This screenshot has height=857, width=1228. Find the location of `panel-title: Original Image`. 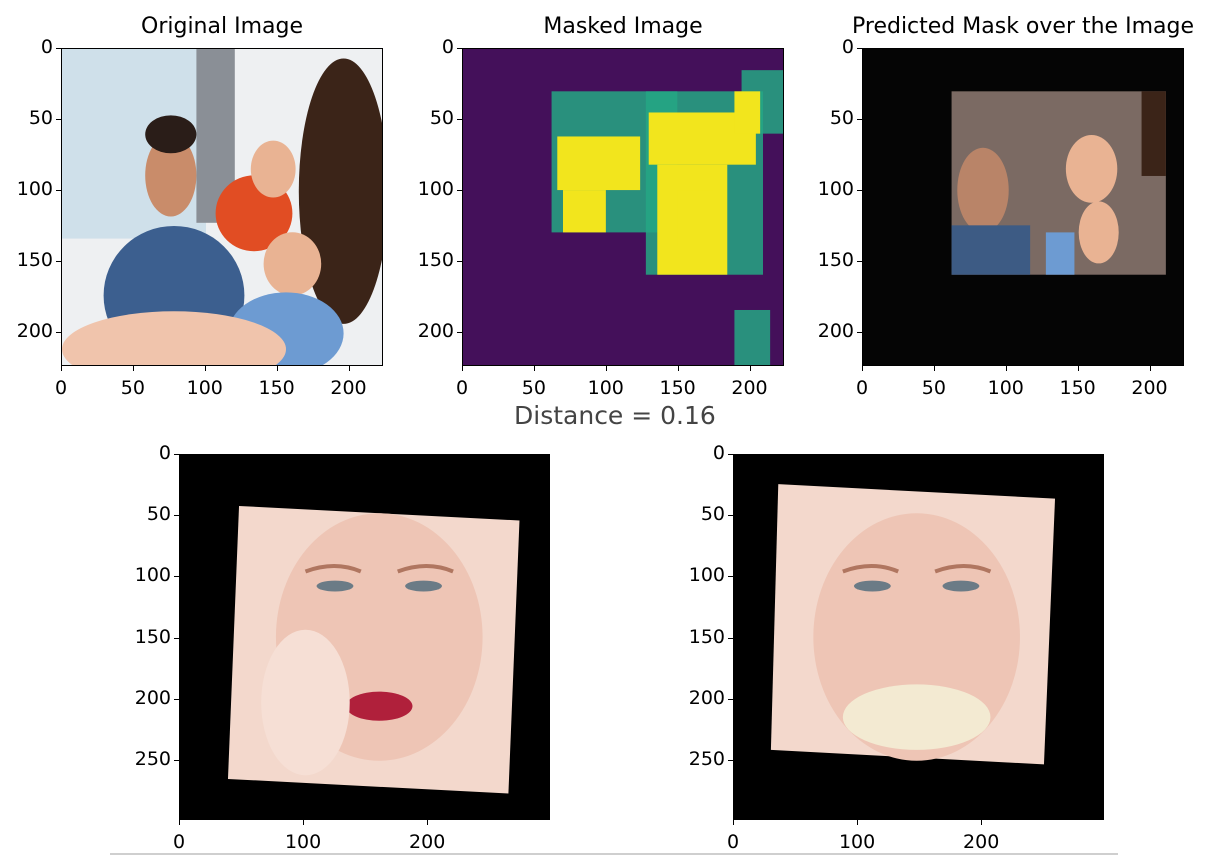

panel-title: Original Image is located at coordinates (222, 26).